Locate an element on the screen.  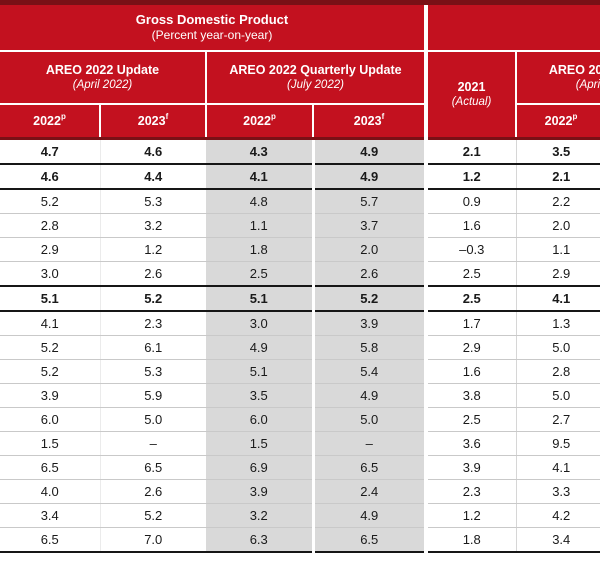
value-cell: 5.4 is located at coordinates (368, 371).